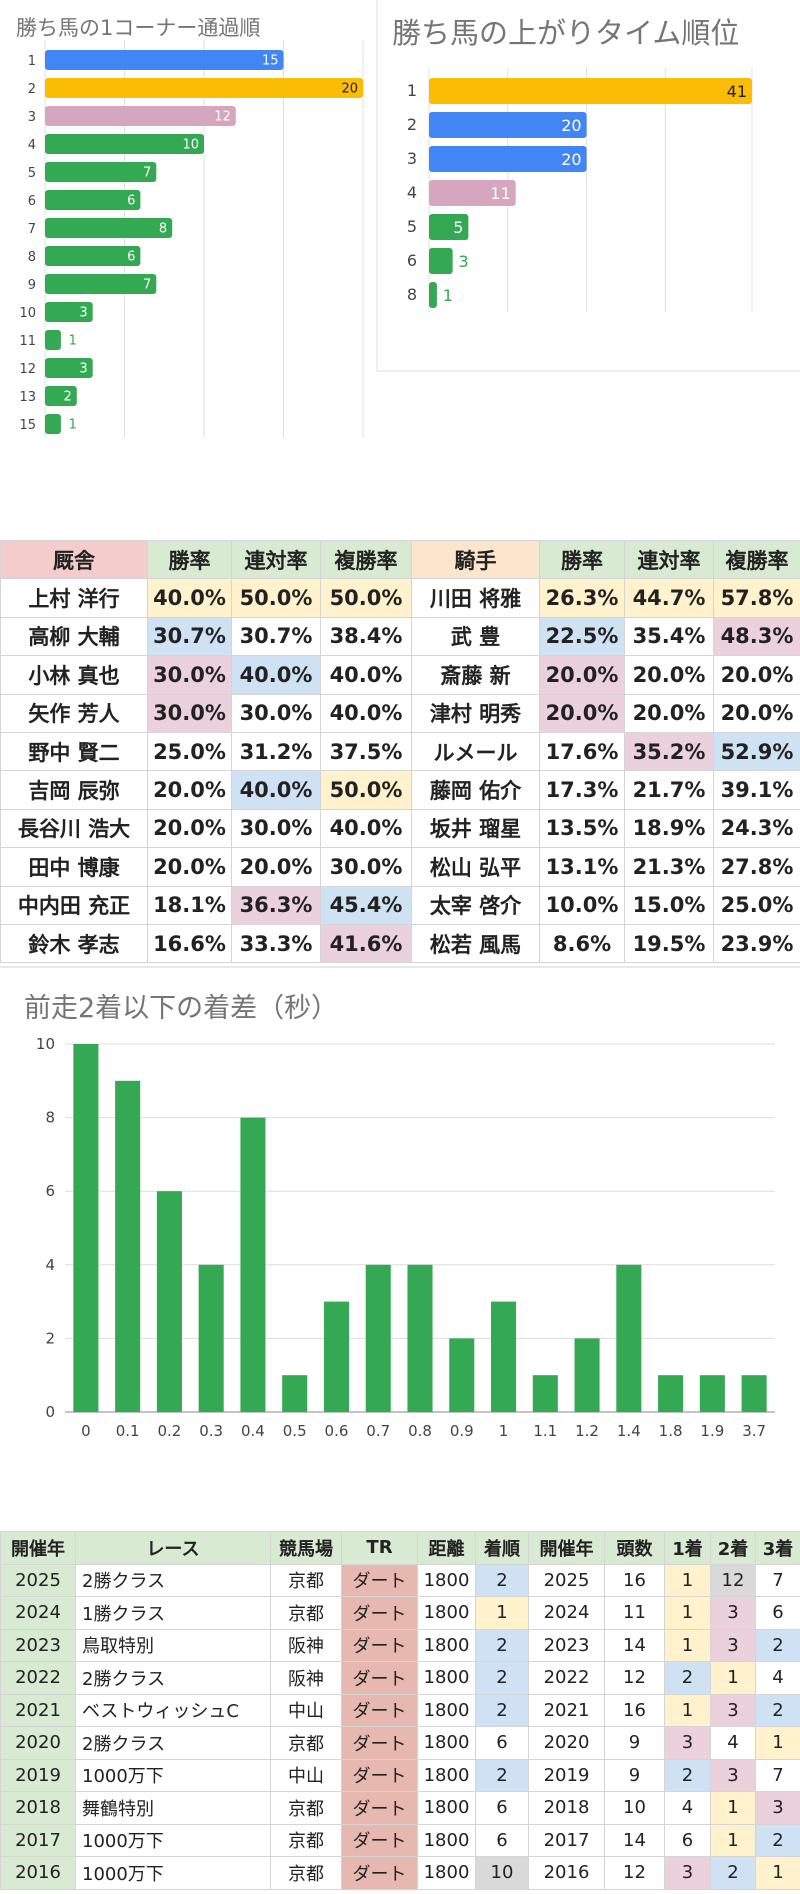 This screenshot has width=800, height=1894. I want to click on y-tick-label: 0, so click(50, 1412).